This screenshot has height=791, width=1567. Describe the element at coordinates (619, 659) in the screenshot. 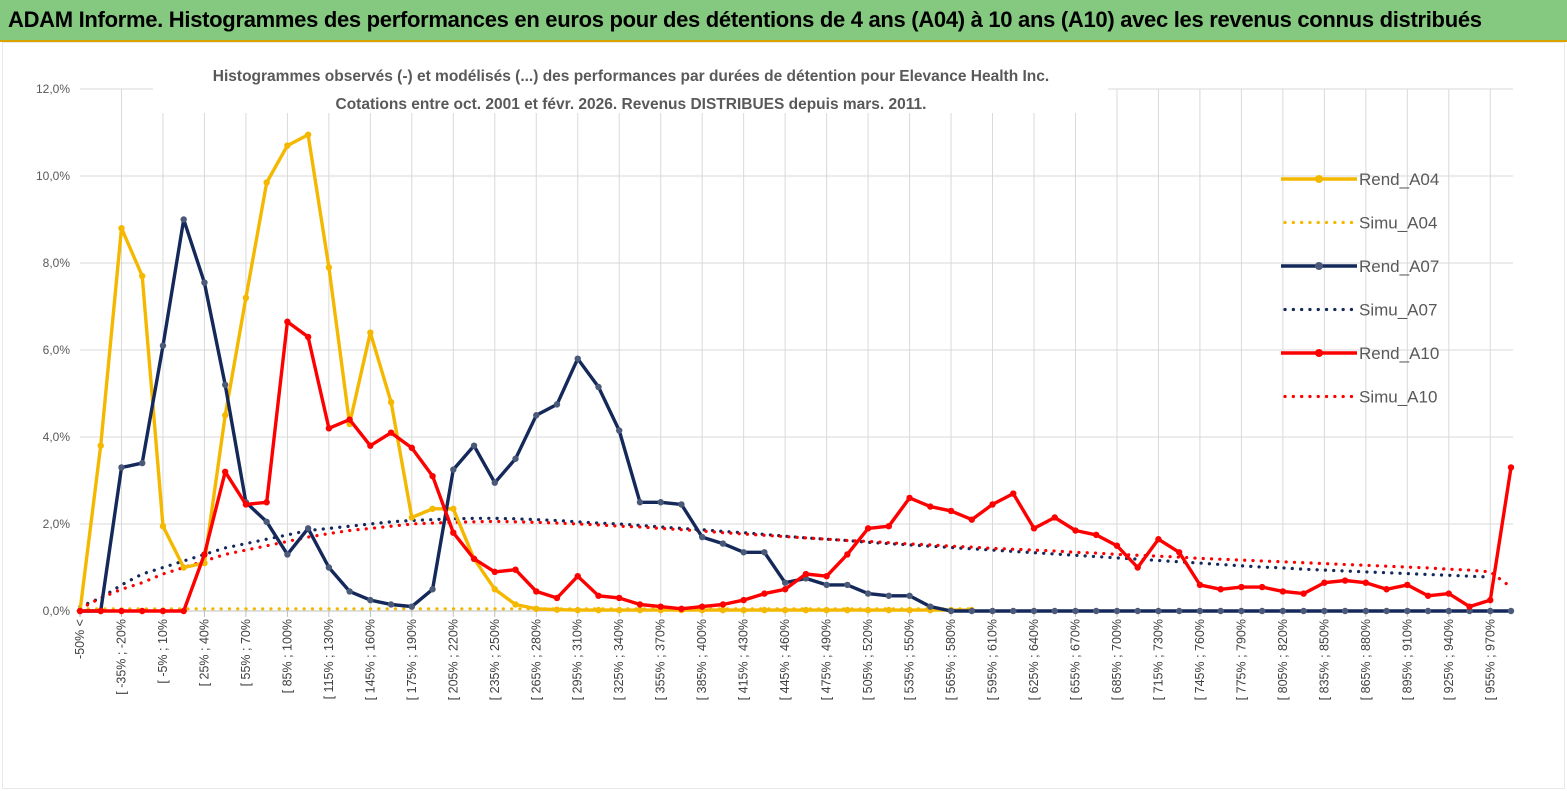

I see `x-tick-label: [ 325% ; 340%` at that location.